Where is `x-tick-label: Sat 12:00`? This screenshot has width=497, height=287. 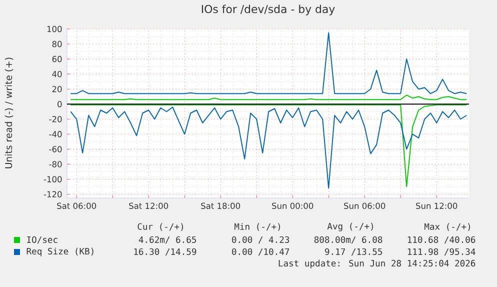
x-tick-label: Sat 12:00 is located at coordinates (148, 205).